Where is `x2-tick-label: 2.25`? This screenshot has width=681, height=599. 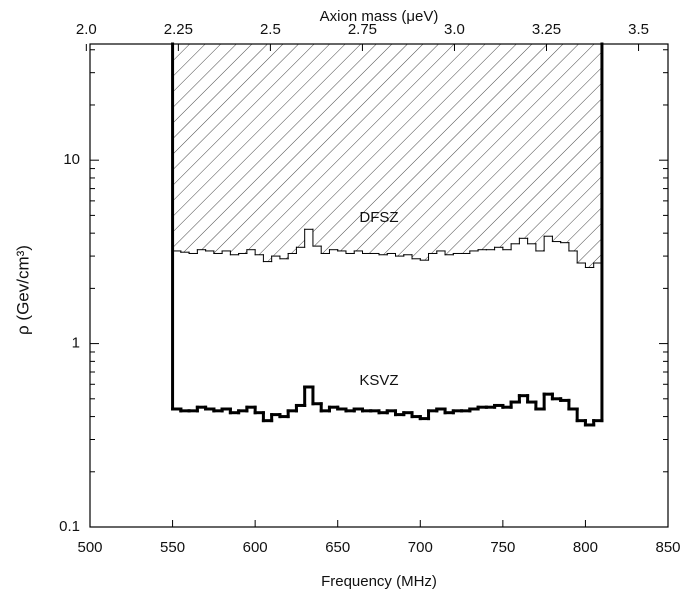 x2-tick-label: 2.25 is located at coordinates (178, 29).